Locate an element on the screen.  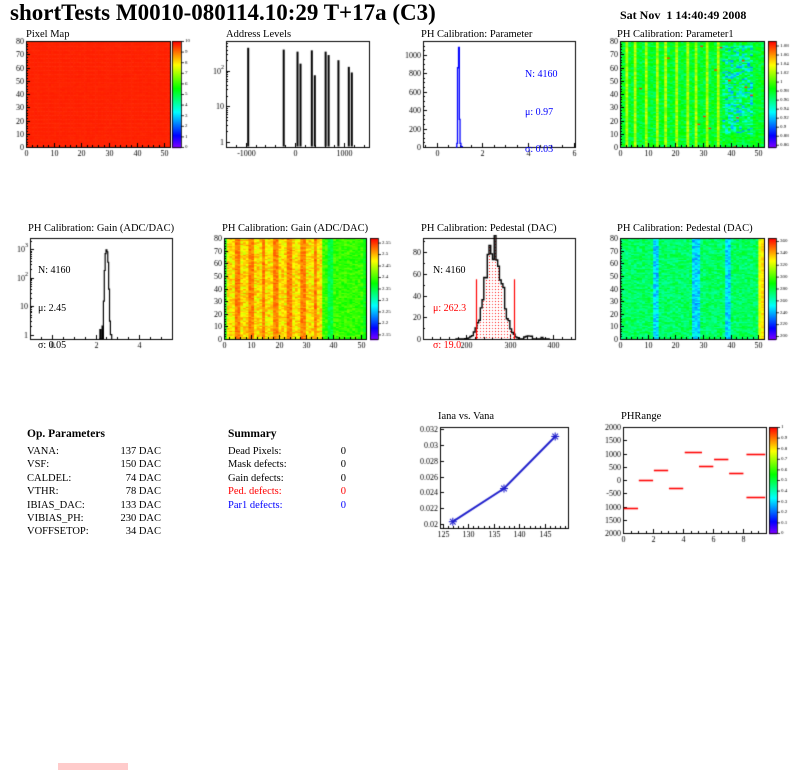
stat-mu: μ: 262.3 is located at coordinates (450, 308).